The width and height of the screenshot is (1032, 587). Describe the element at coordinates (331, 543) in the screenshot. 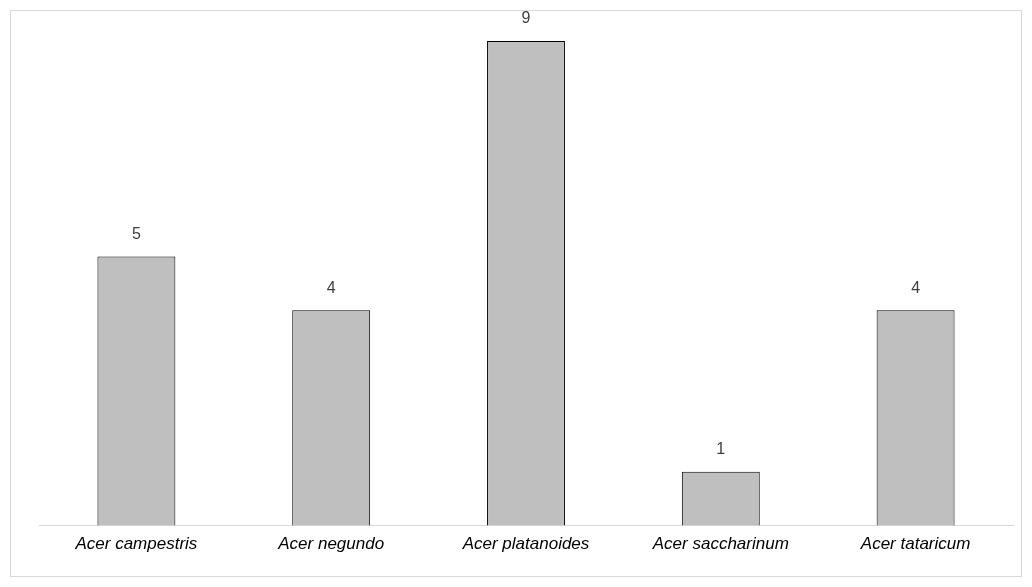

I see `x-tick-label: Acer negundo` at that location.